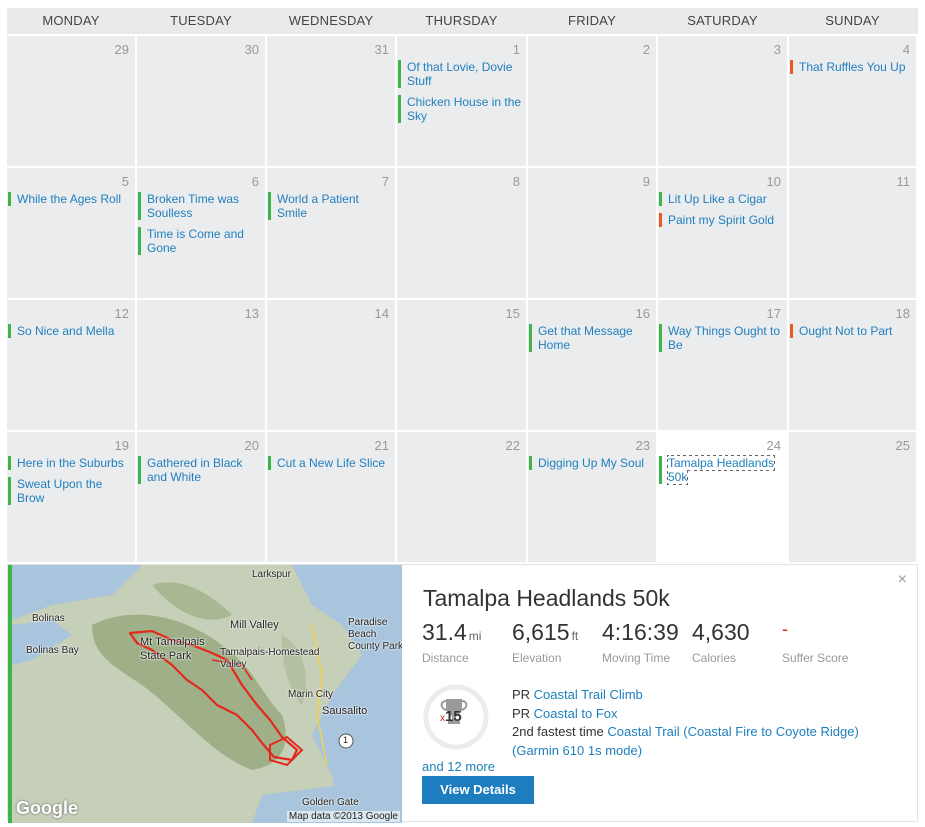 The width and height of the screenshot is (925, 827). Describe the element at coordinates (560, 731) in the screenshot. I see `achievement-prefix: 2nd fastest time` at that location.